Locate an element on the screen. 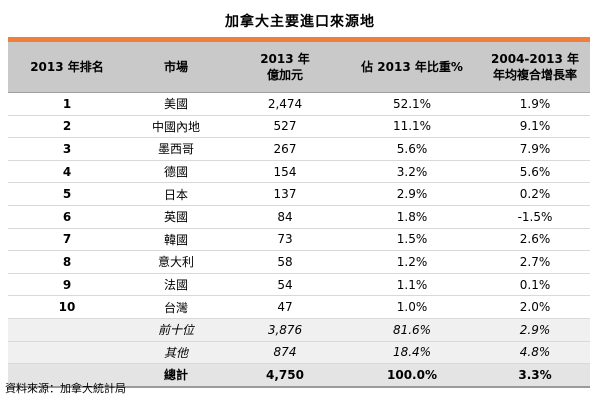 The width and height of the screenshot is (600, 401). table-row: 9 法國 54 1.1% 0.1% is located at coordinates (299, 285).